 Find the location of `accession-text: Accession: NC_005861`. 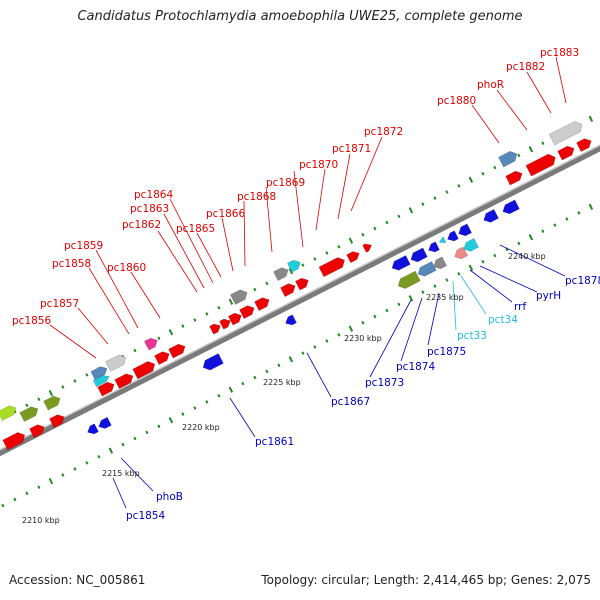

accession-text: Accession: NC_005861 is located at coordinates (77, 580).